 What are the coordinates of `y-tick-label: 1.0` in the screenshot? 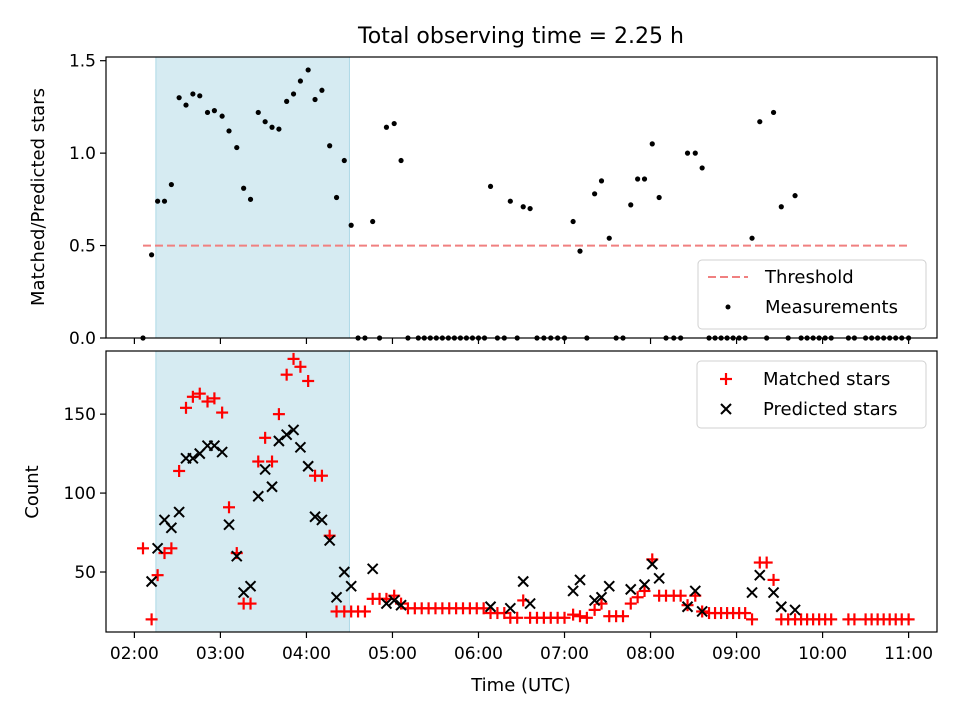 It's located at (82, 154).